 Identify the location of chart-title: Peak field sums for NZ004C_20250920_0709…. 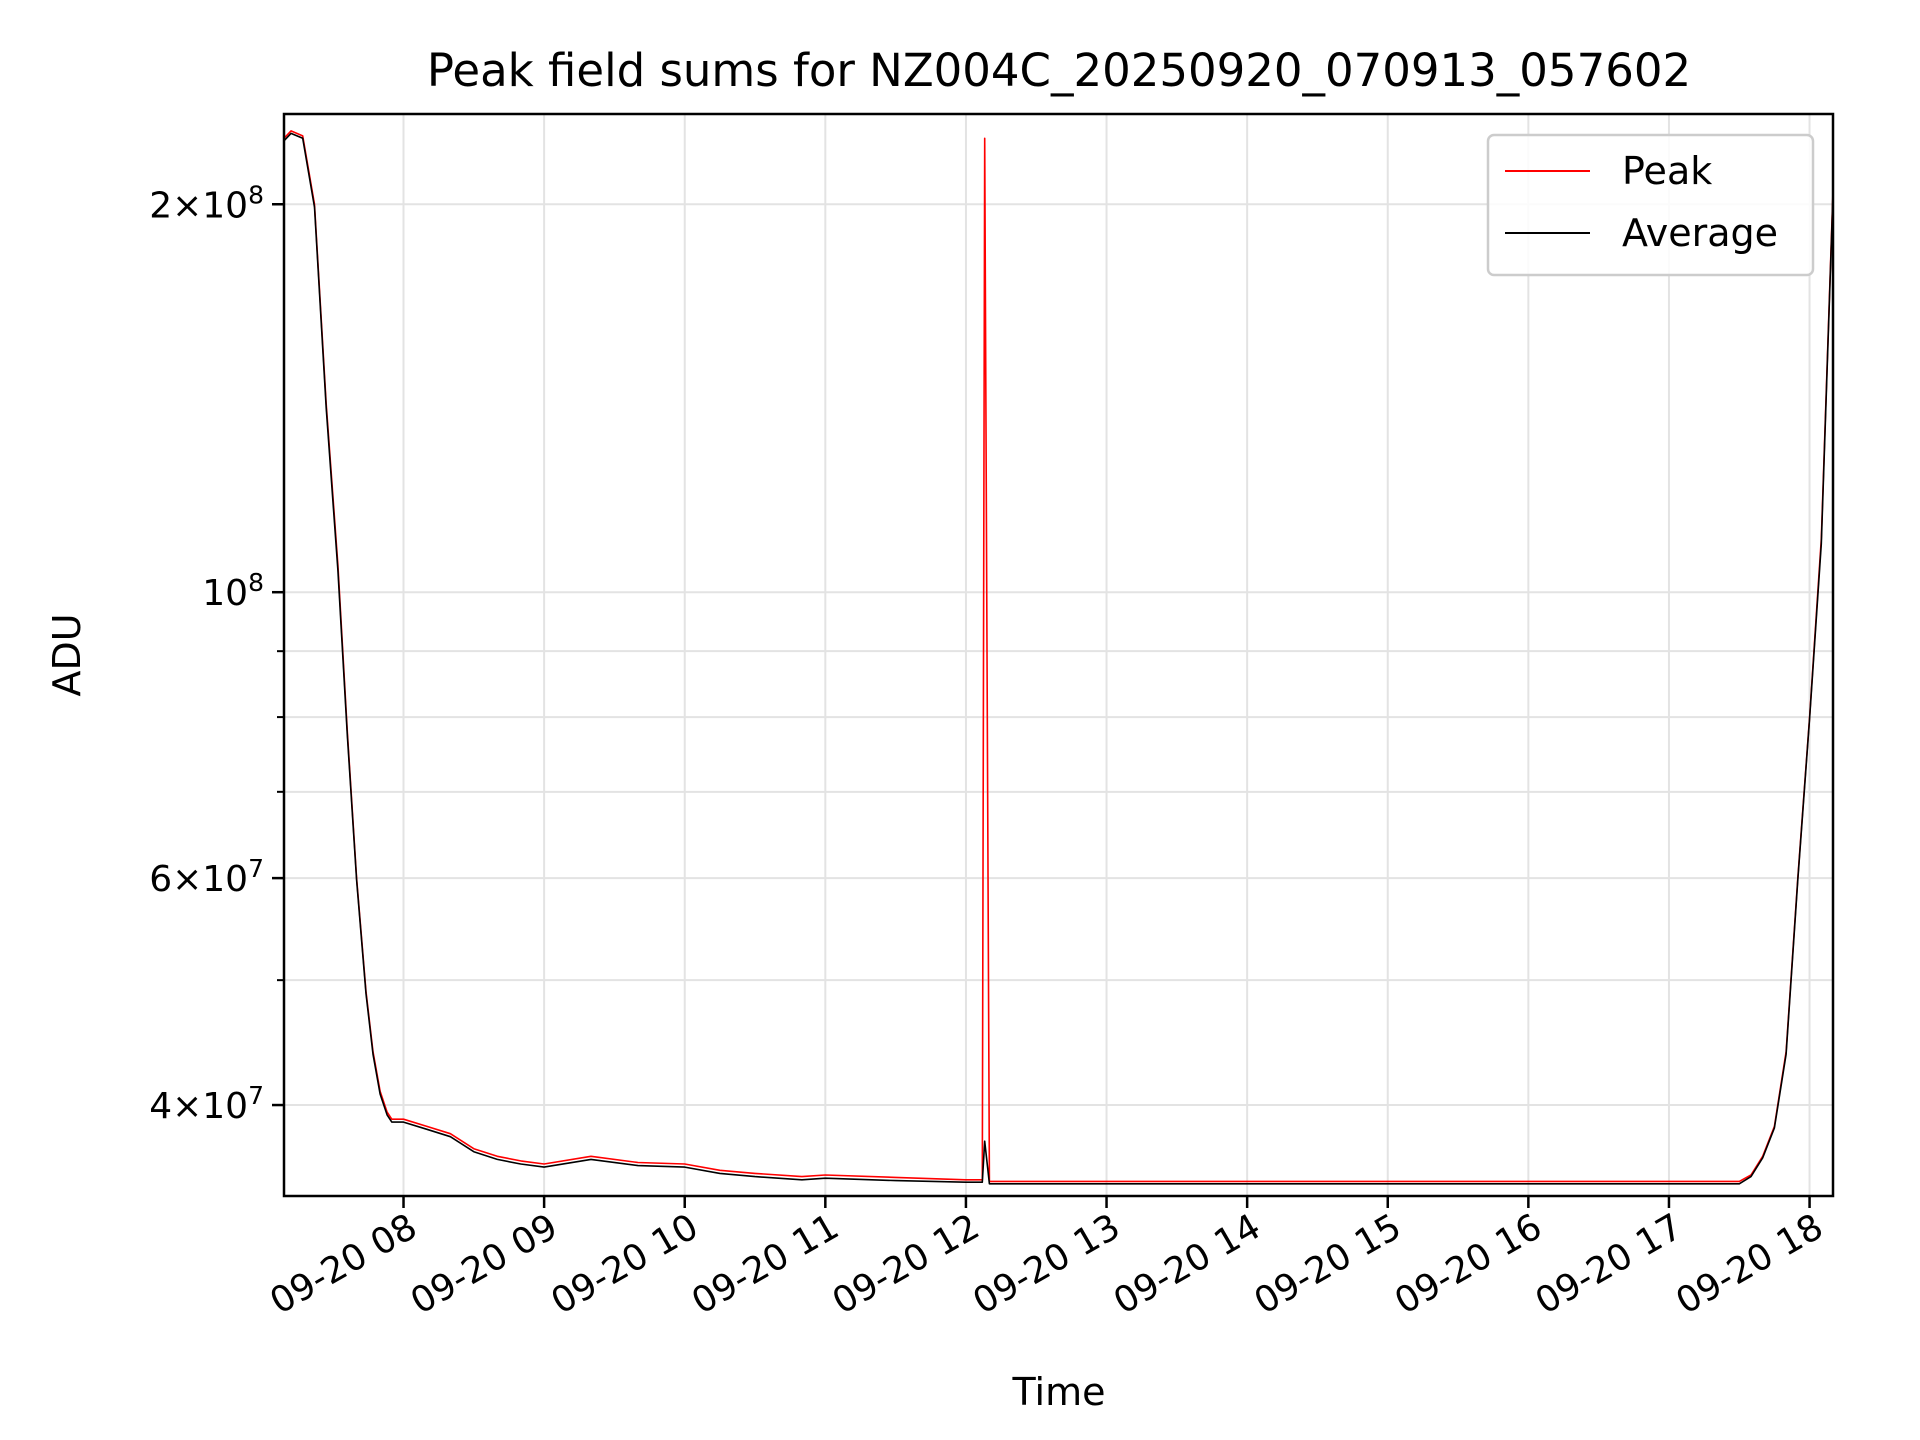
(1059, 70).